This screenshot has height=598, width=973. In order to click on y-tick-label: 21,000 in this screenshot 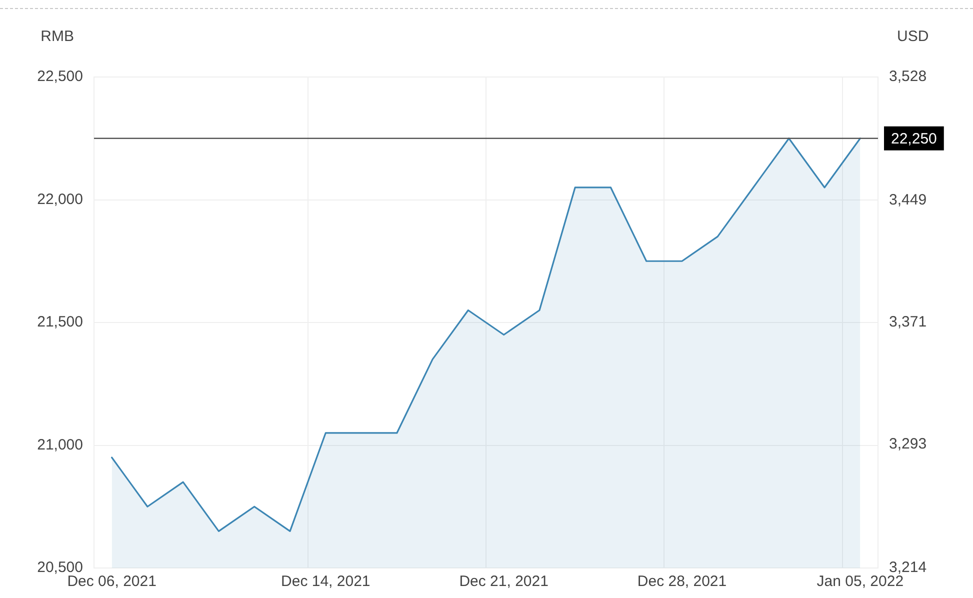, I will do `click(60, 445)`.